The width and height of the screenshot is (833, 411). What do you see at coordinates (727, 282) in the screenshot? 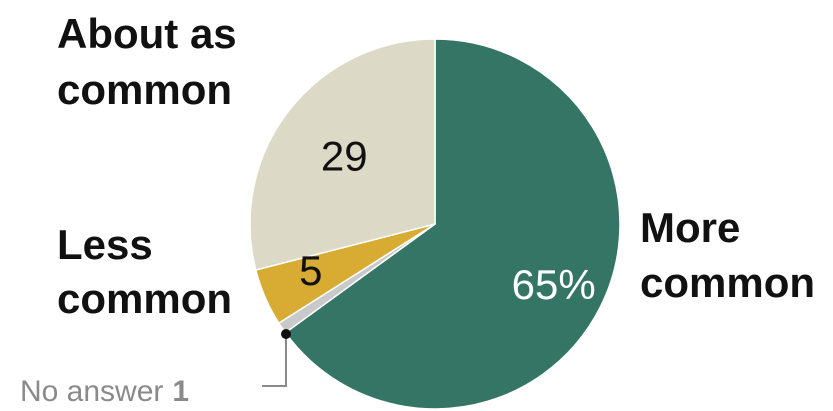
I see `label-more-common-line2: common` at bounding box center [727, 282].